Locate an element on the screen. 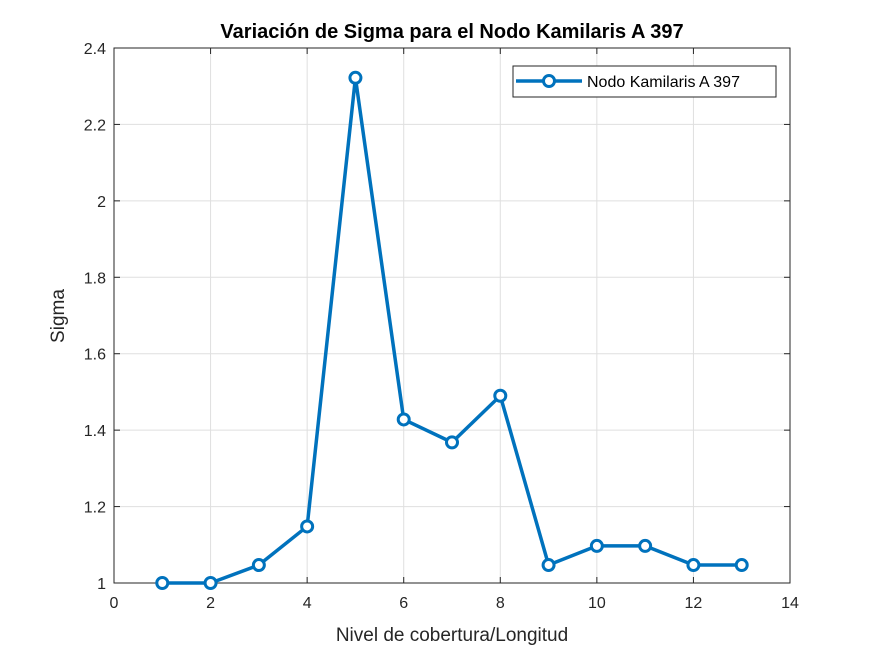 The width and height of the screenshot is (875, 656). x-tick-labels: 0 2 4 6 8 10 12 14 is located at coordinates (454, 603).